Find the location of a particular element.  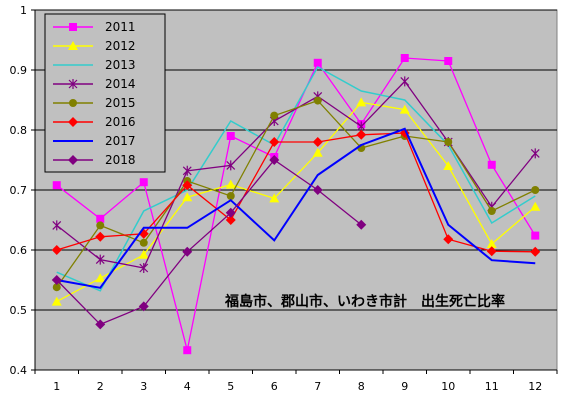

legend-item: 2013 is located at coordinates (94, 65).